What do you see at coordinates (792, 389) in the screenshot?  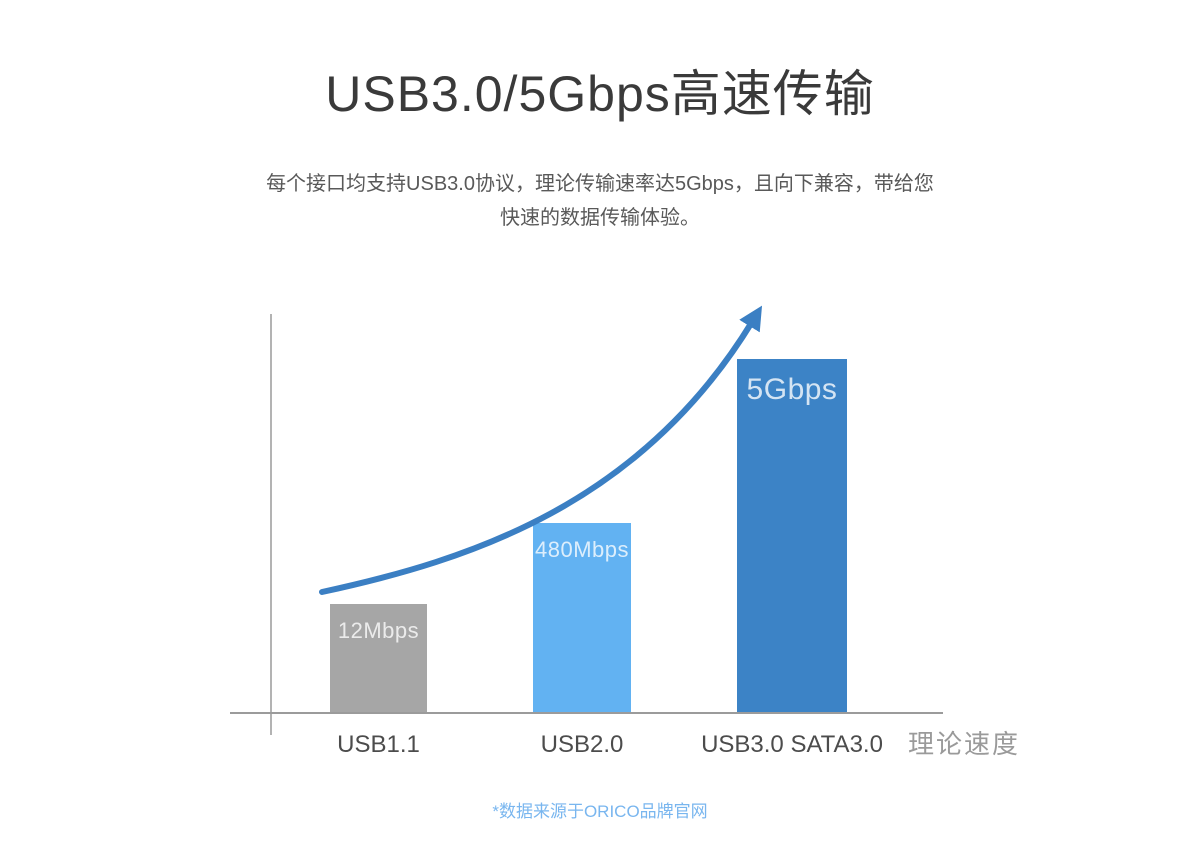 I see `bar-value-label: 5Gbps` at bounding box center [792, 389].